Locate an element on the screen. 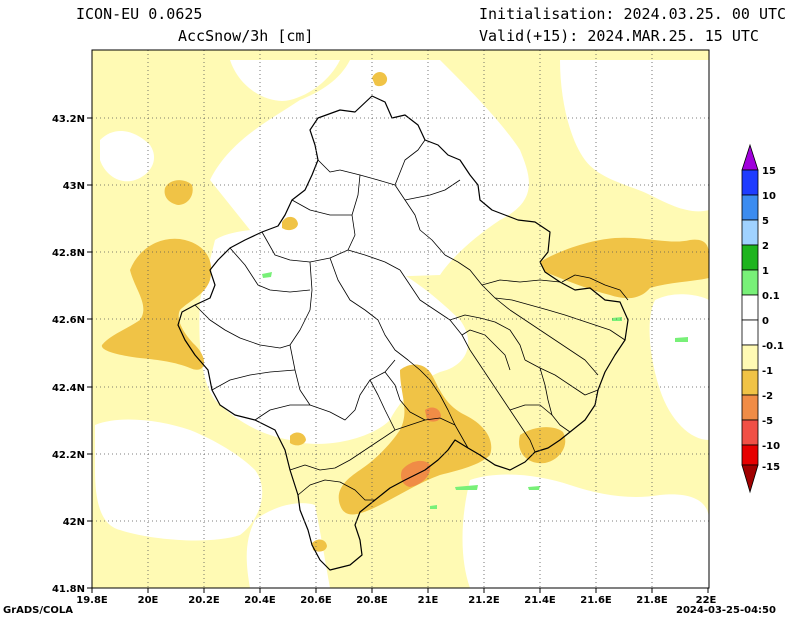  melt-area-south-central is located at coordinates (415, 439).